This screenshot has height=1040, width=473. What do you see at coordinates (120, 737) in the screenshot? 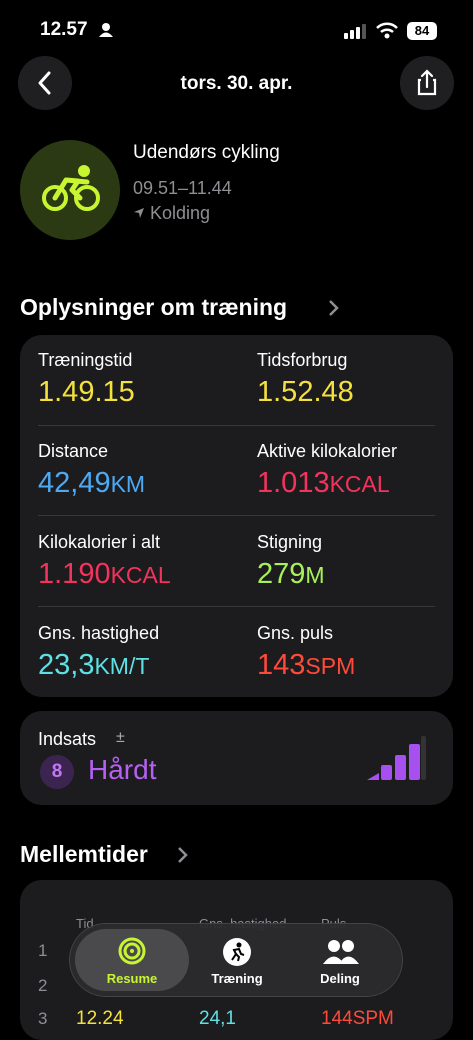
I see `effort-adjust: ±` at bounding box center [120, 737].